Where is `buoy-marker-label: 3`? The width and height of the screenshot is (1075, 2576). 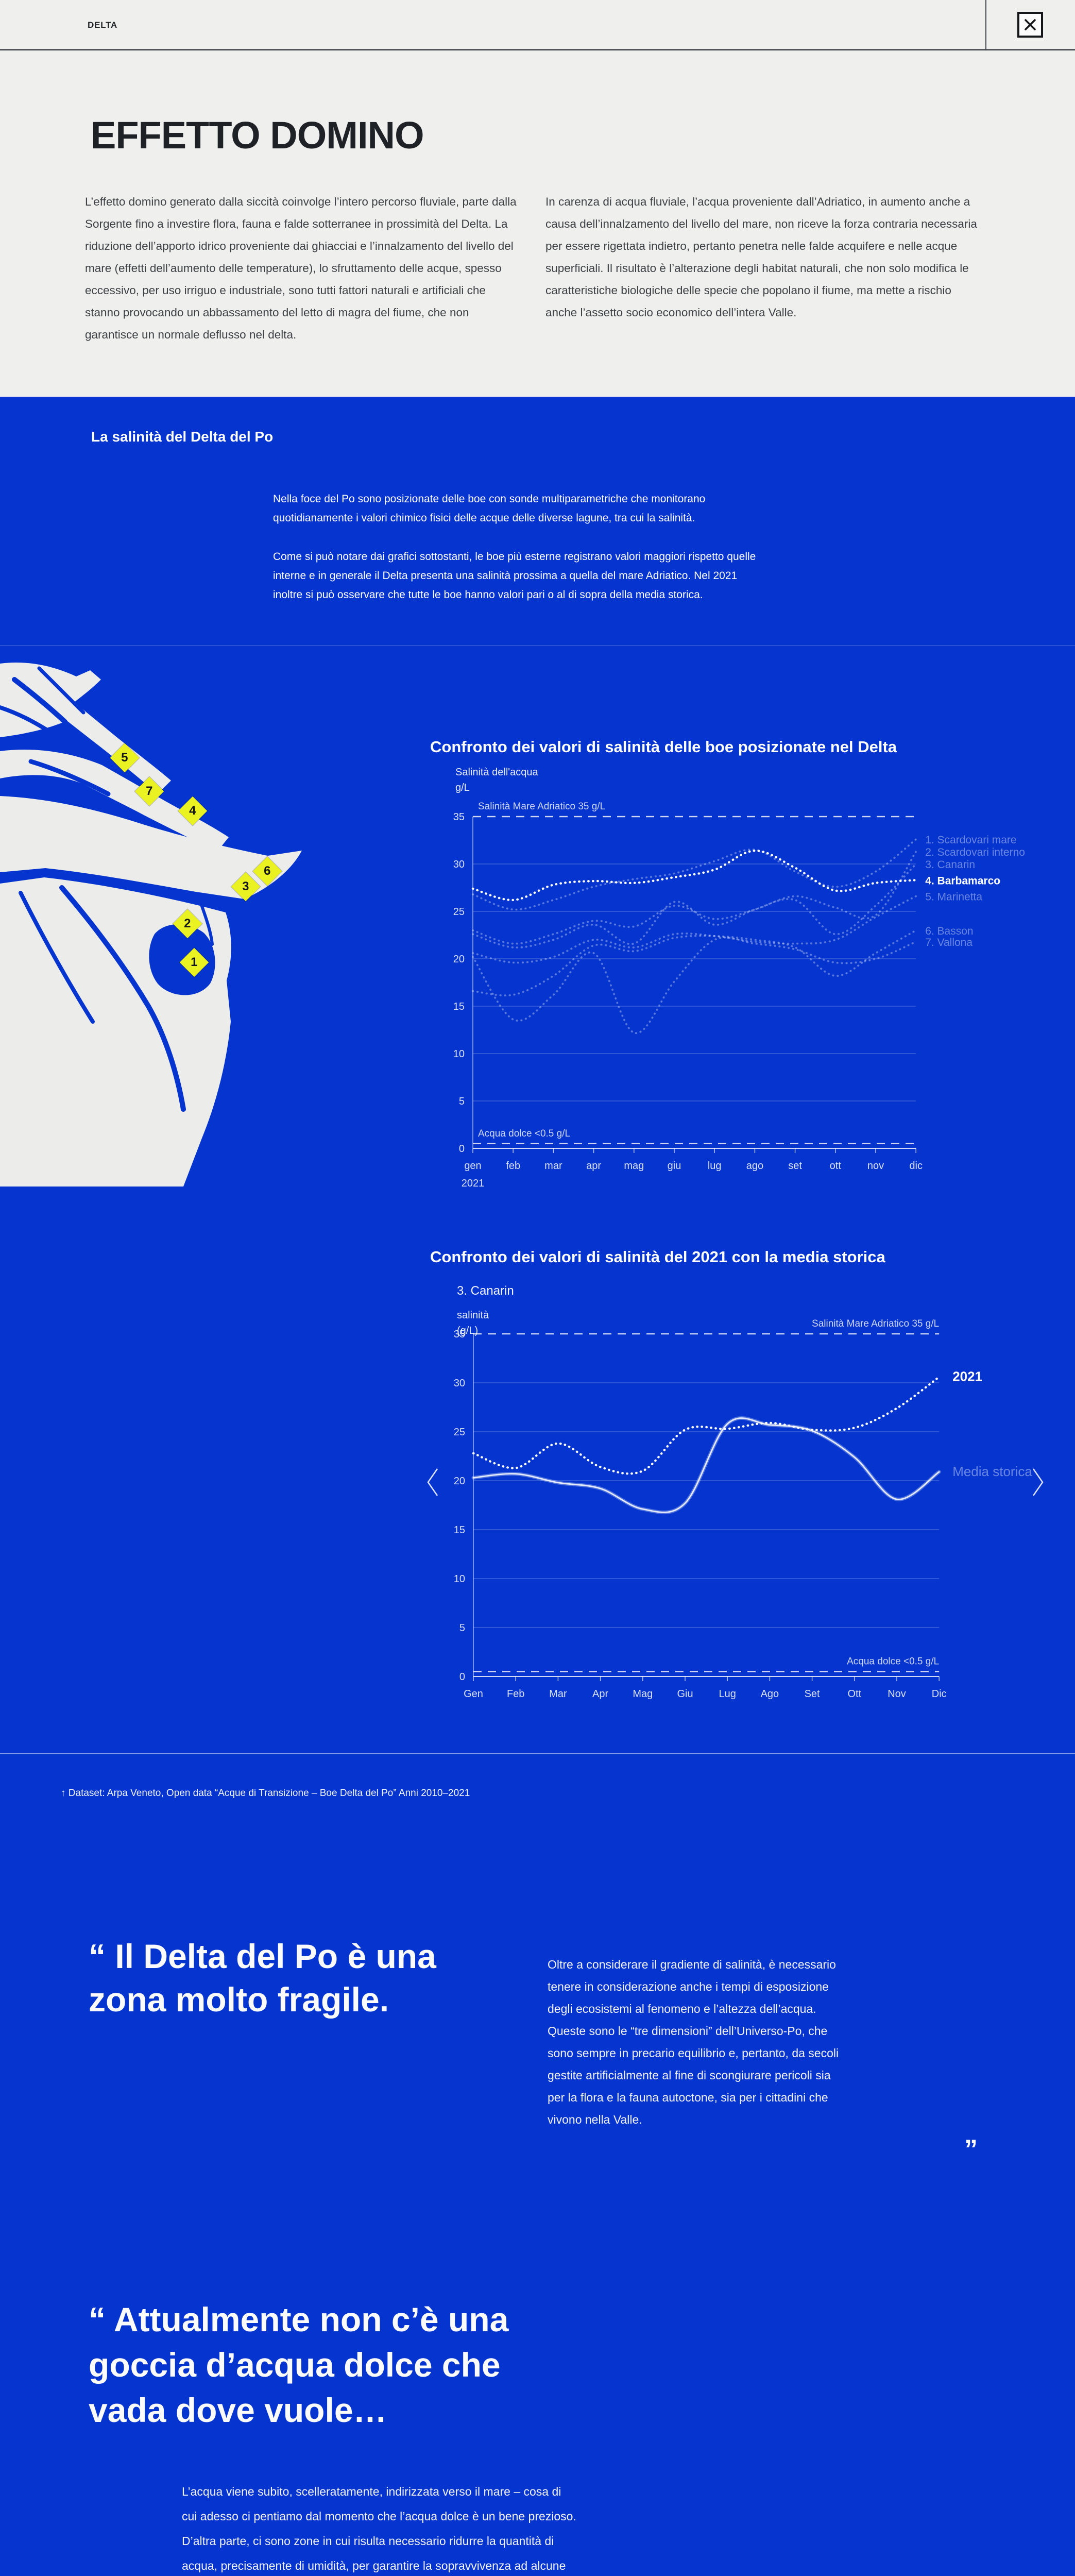 buoy-marker-label: 3 is located at coordinates (246, 886).